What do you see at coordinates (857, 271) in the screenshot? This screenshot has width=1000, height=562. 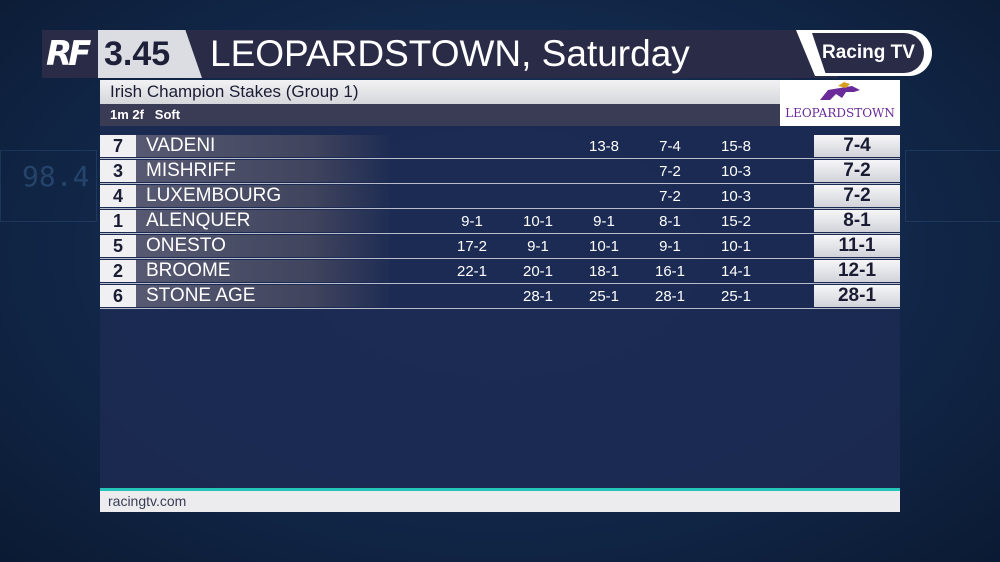 I see `current-price: 12-1` at bounding box center [857, 271].